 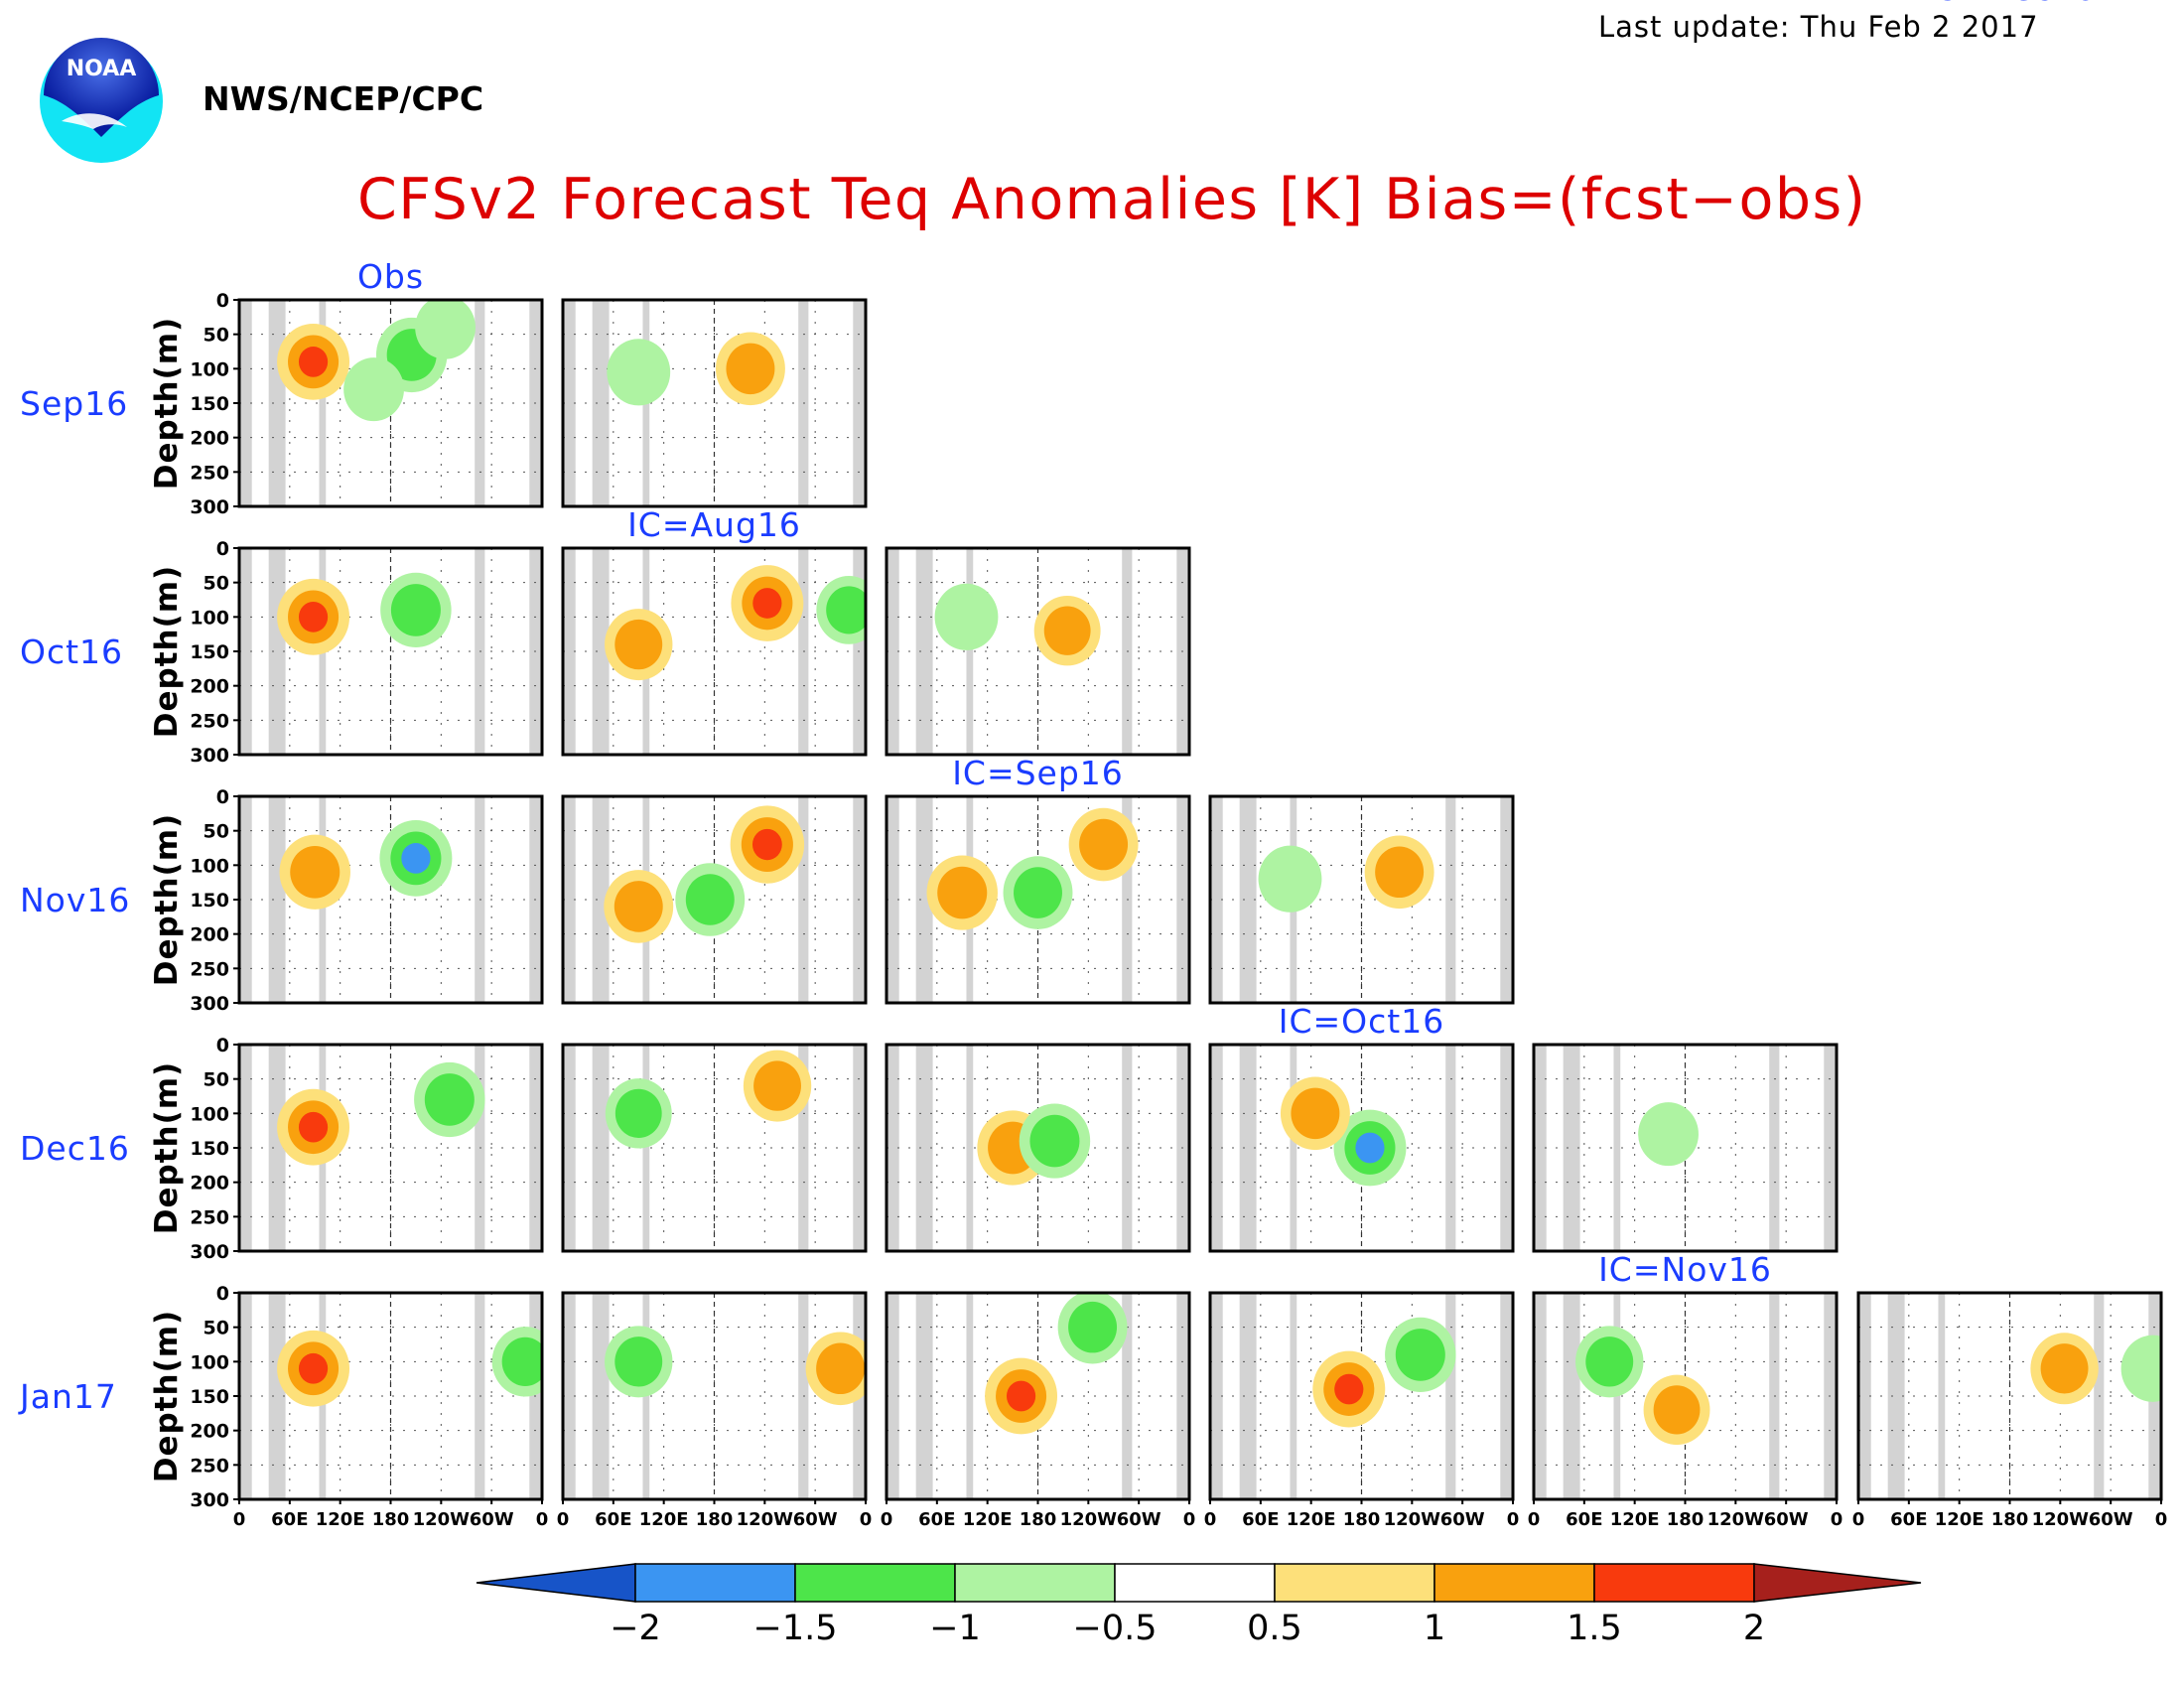 I want to click on column-header: IC=Sep16, so click(x=1038, y=773).